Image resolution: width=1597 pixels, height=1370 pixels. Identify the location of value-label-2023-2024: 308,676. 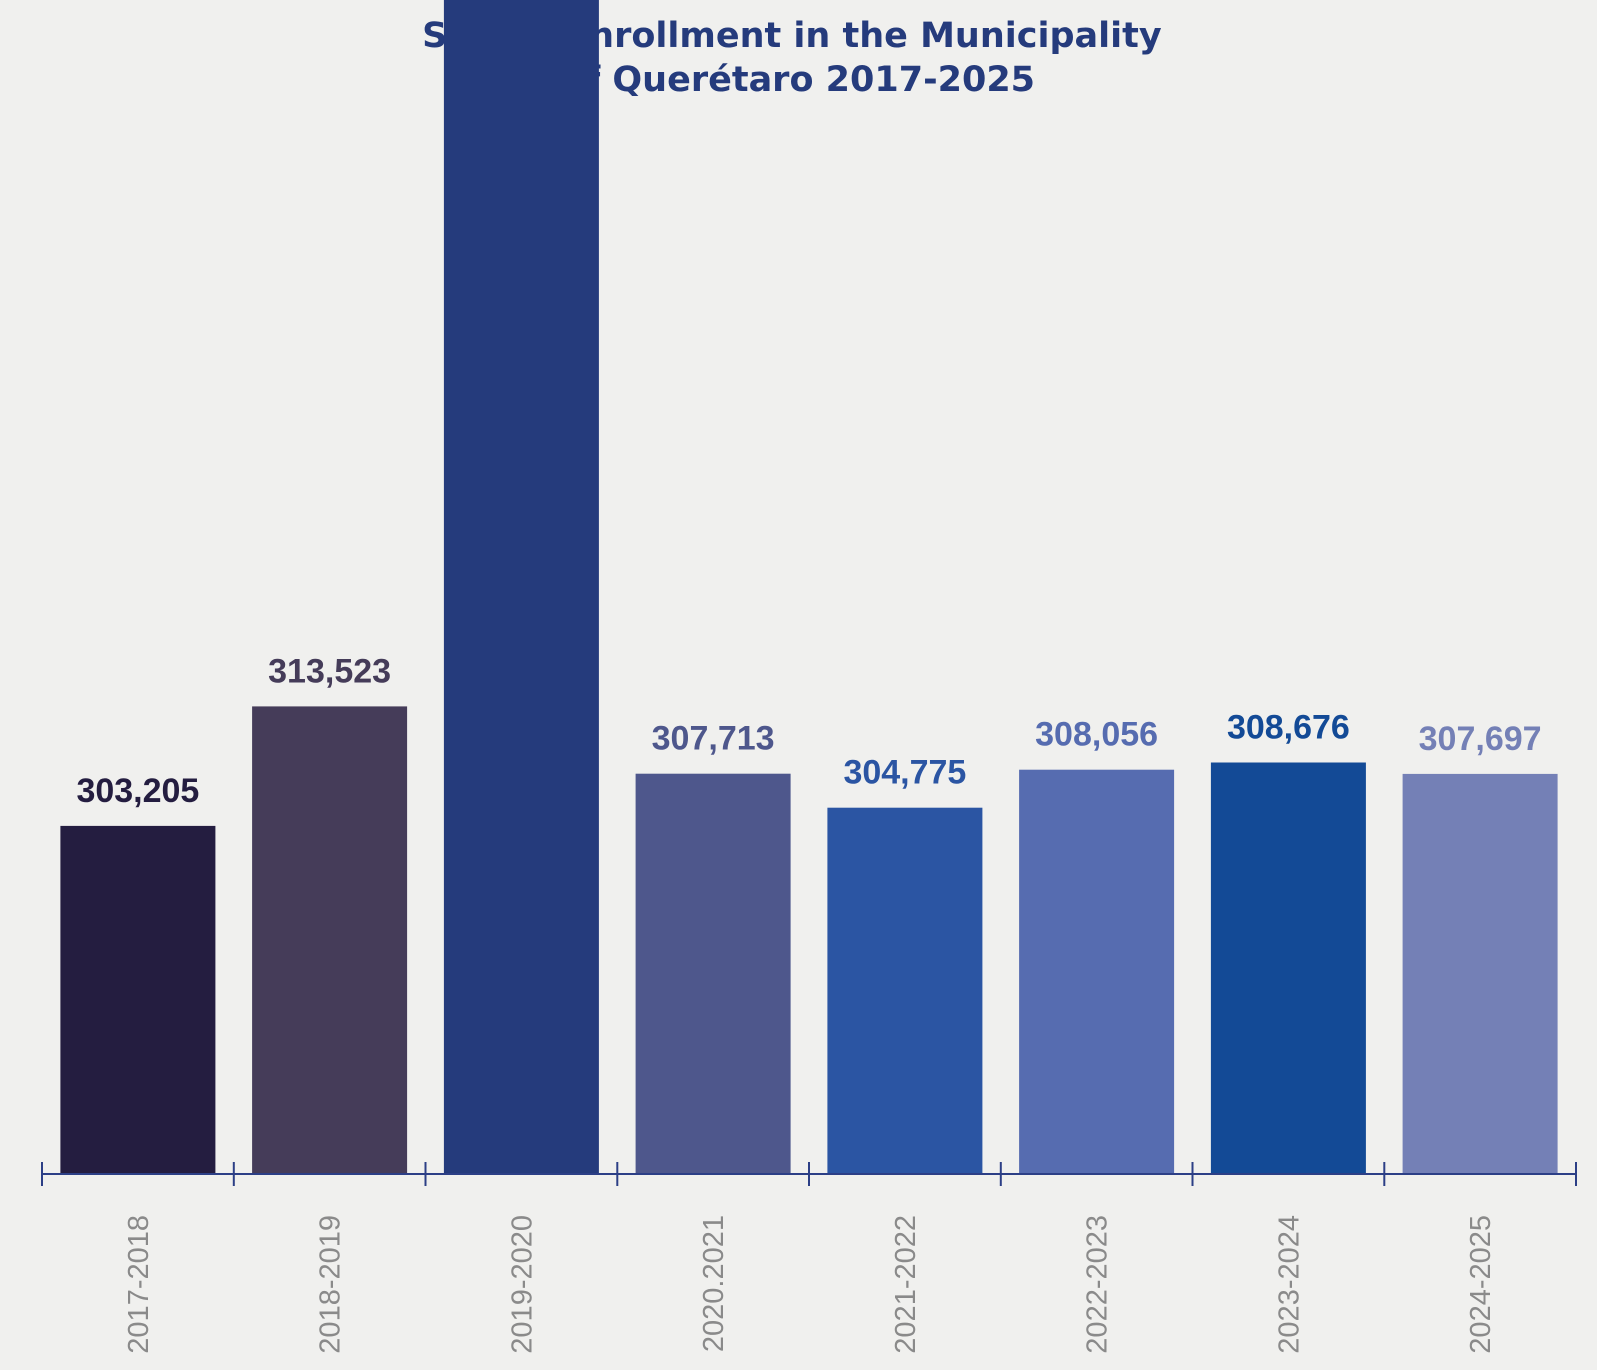
(1288, 728).